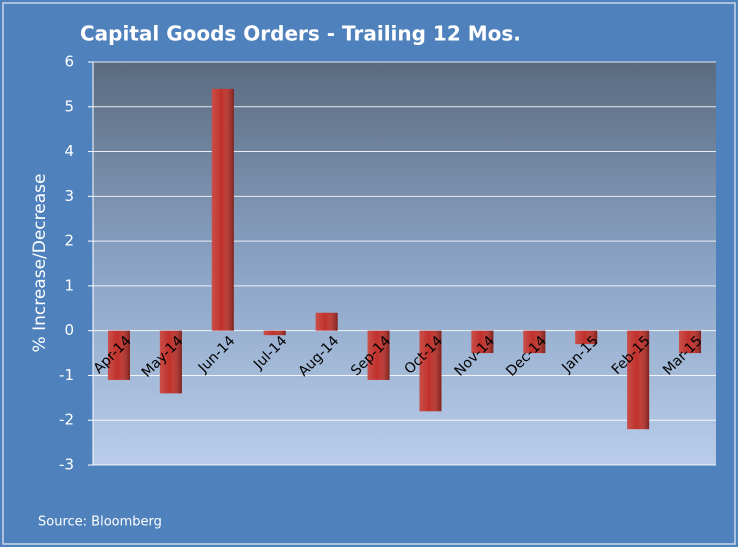  I want to click on y-tick-label: 2, so click(69, 241).